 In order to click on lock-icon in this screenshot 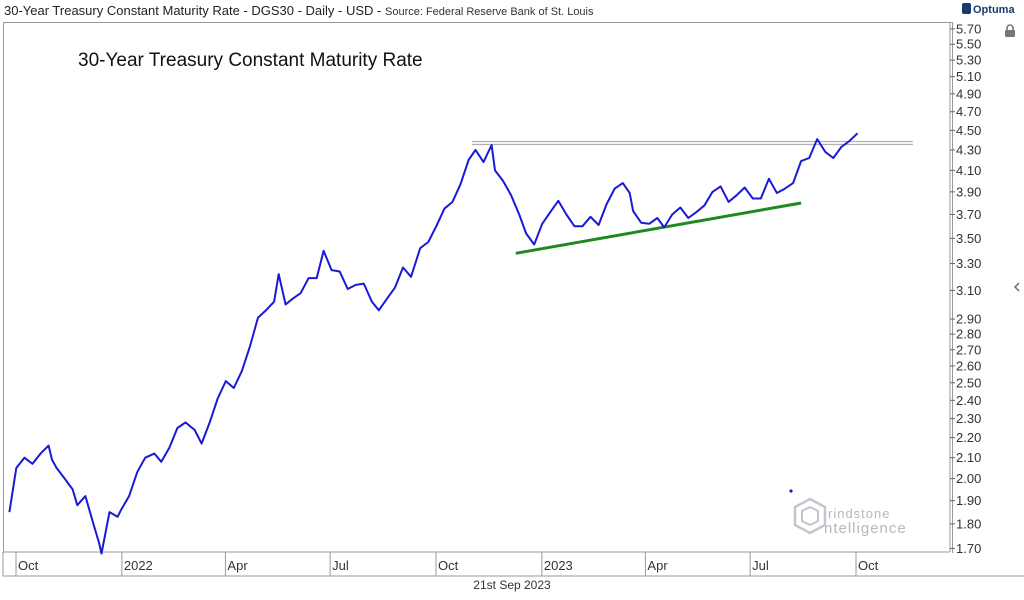, I will do `click(1010, 31)`.